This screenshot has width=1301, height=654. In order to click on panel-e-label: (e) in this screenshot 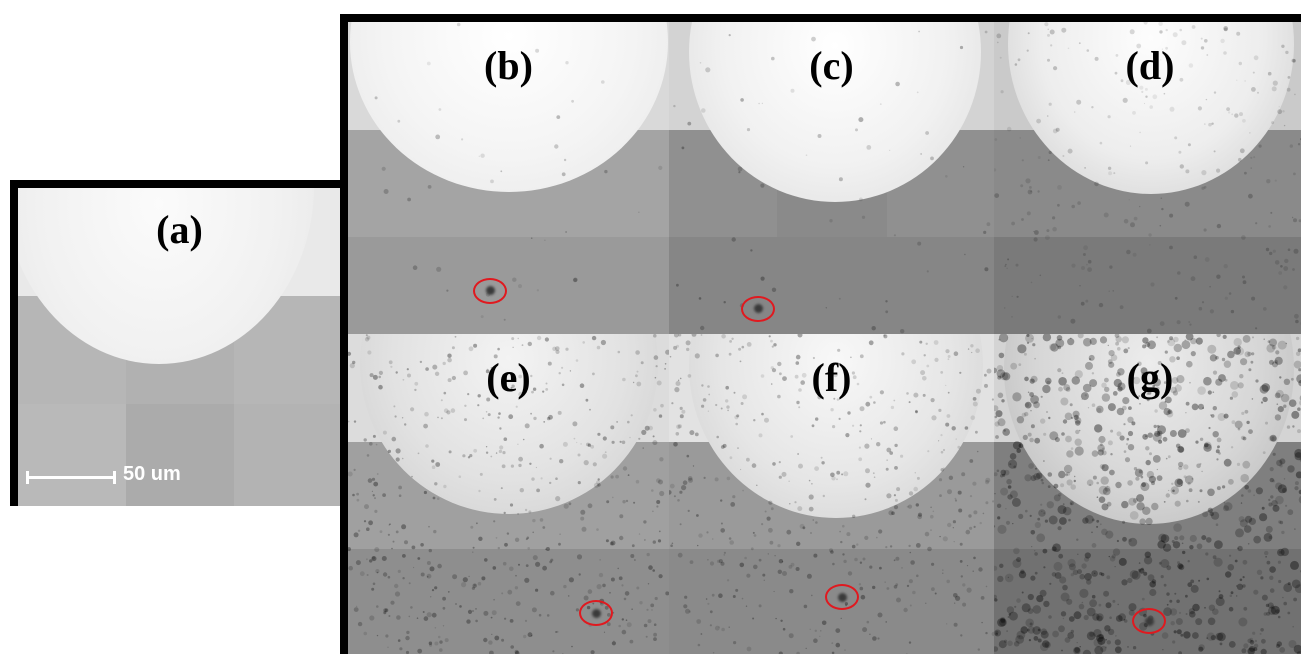, I will do `click(508, 378)`.